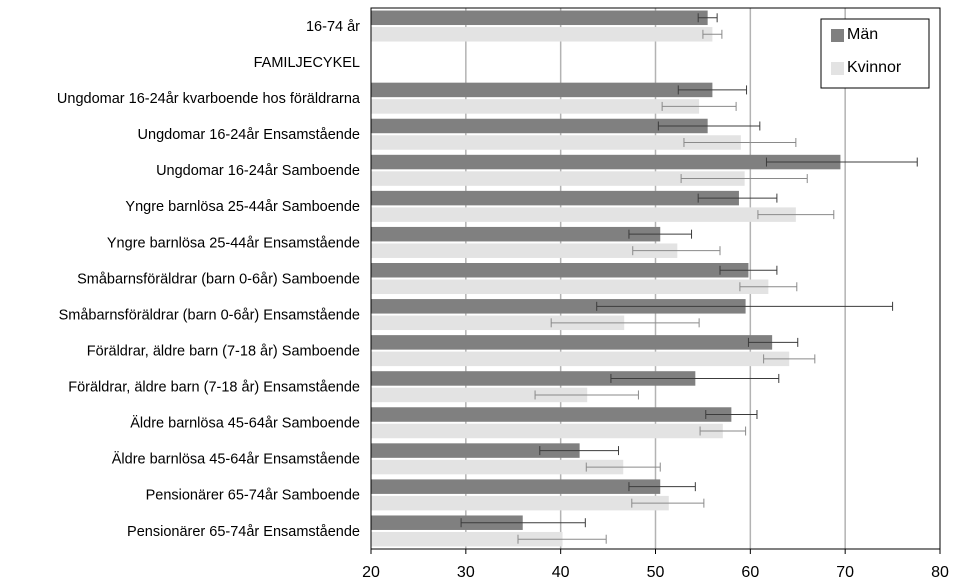 The height and width of the screenshot is (588, 955). What do you see at coordinates (243, 532) in the screenshot?
I see `category-label: Pensionärer 65-74år Ensamstående` at bounding box center [243, 532].